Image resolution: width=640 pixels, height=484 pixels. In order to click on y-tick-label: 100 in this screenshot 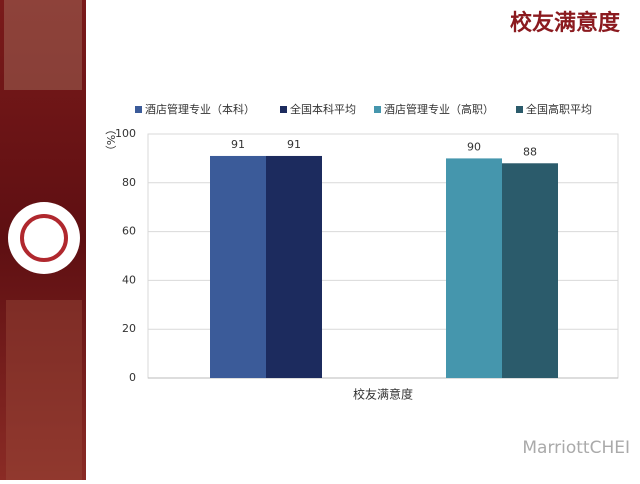, I will do `click(125, 133)`.